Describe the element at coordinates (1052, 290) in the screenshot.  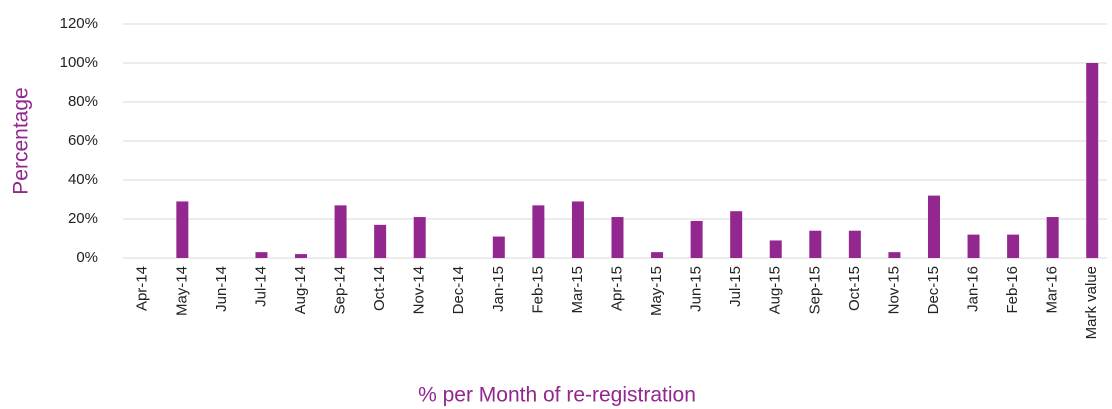
I see `x-tick-label: Mar-16` at that location.